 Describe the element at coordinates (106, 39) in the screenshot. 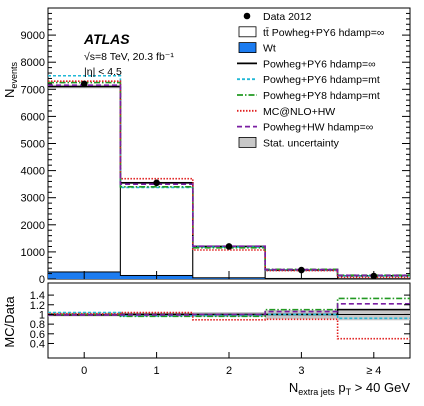

I see `atlas-label: ATLAS` at that location.